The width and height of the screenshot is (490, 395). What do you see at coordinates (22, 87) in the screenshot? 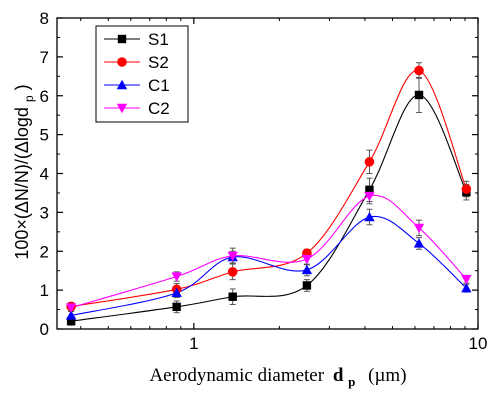
I see `y-axis-label-close: )` at bounding box center [22, 87].